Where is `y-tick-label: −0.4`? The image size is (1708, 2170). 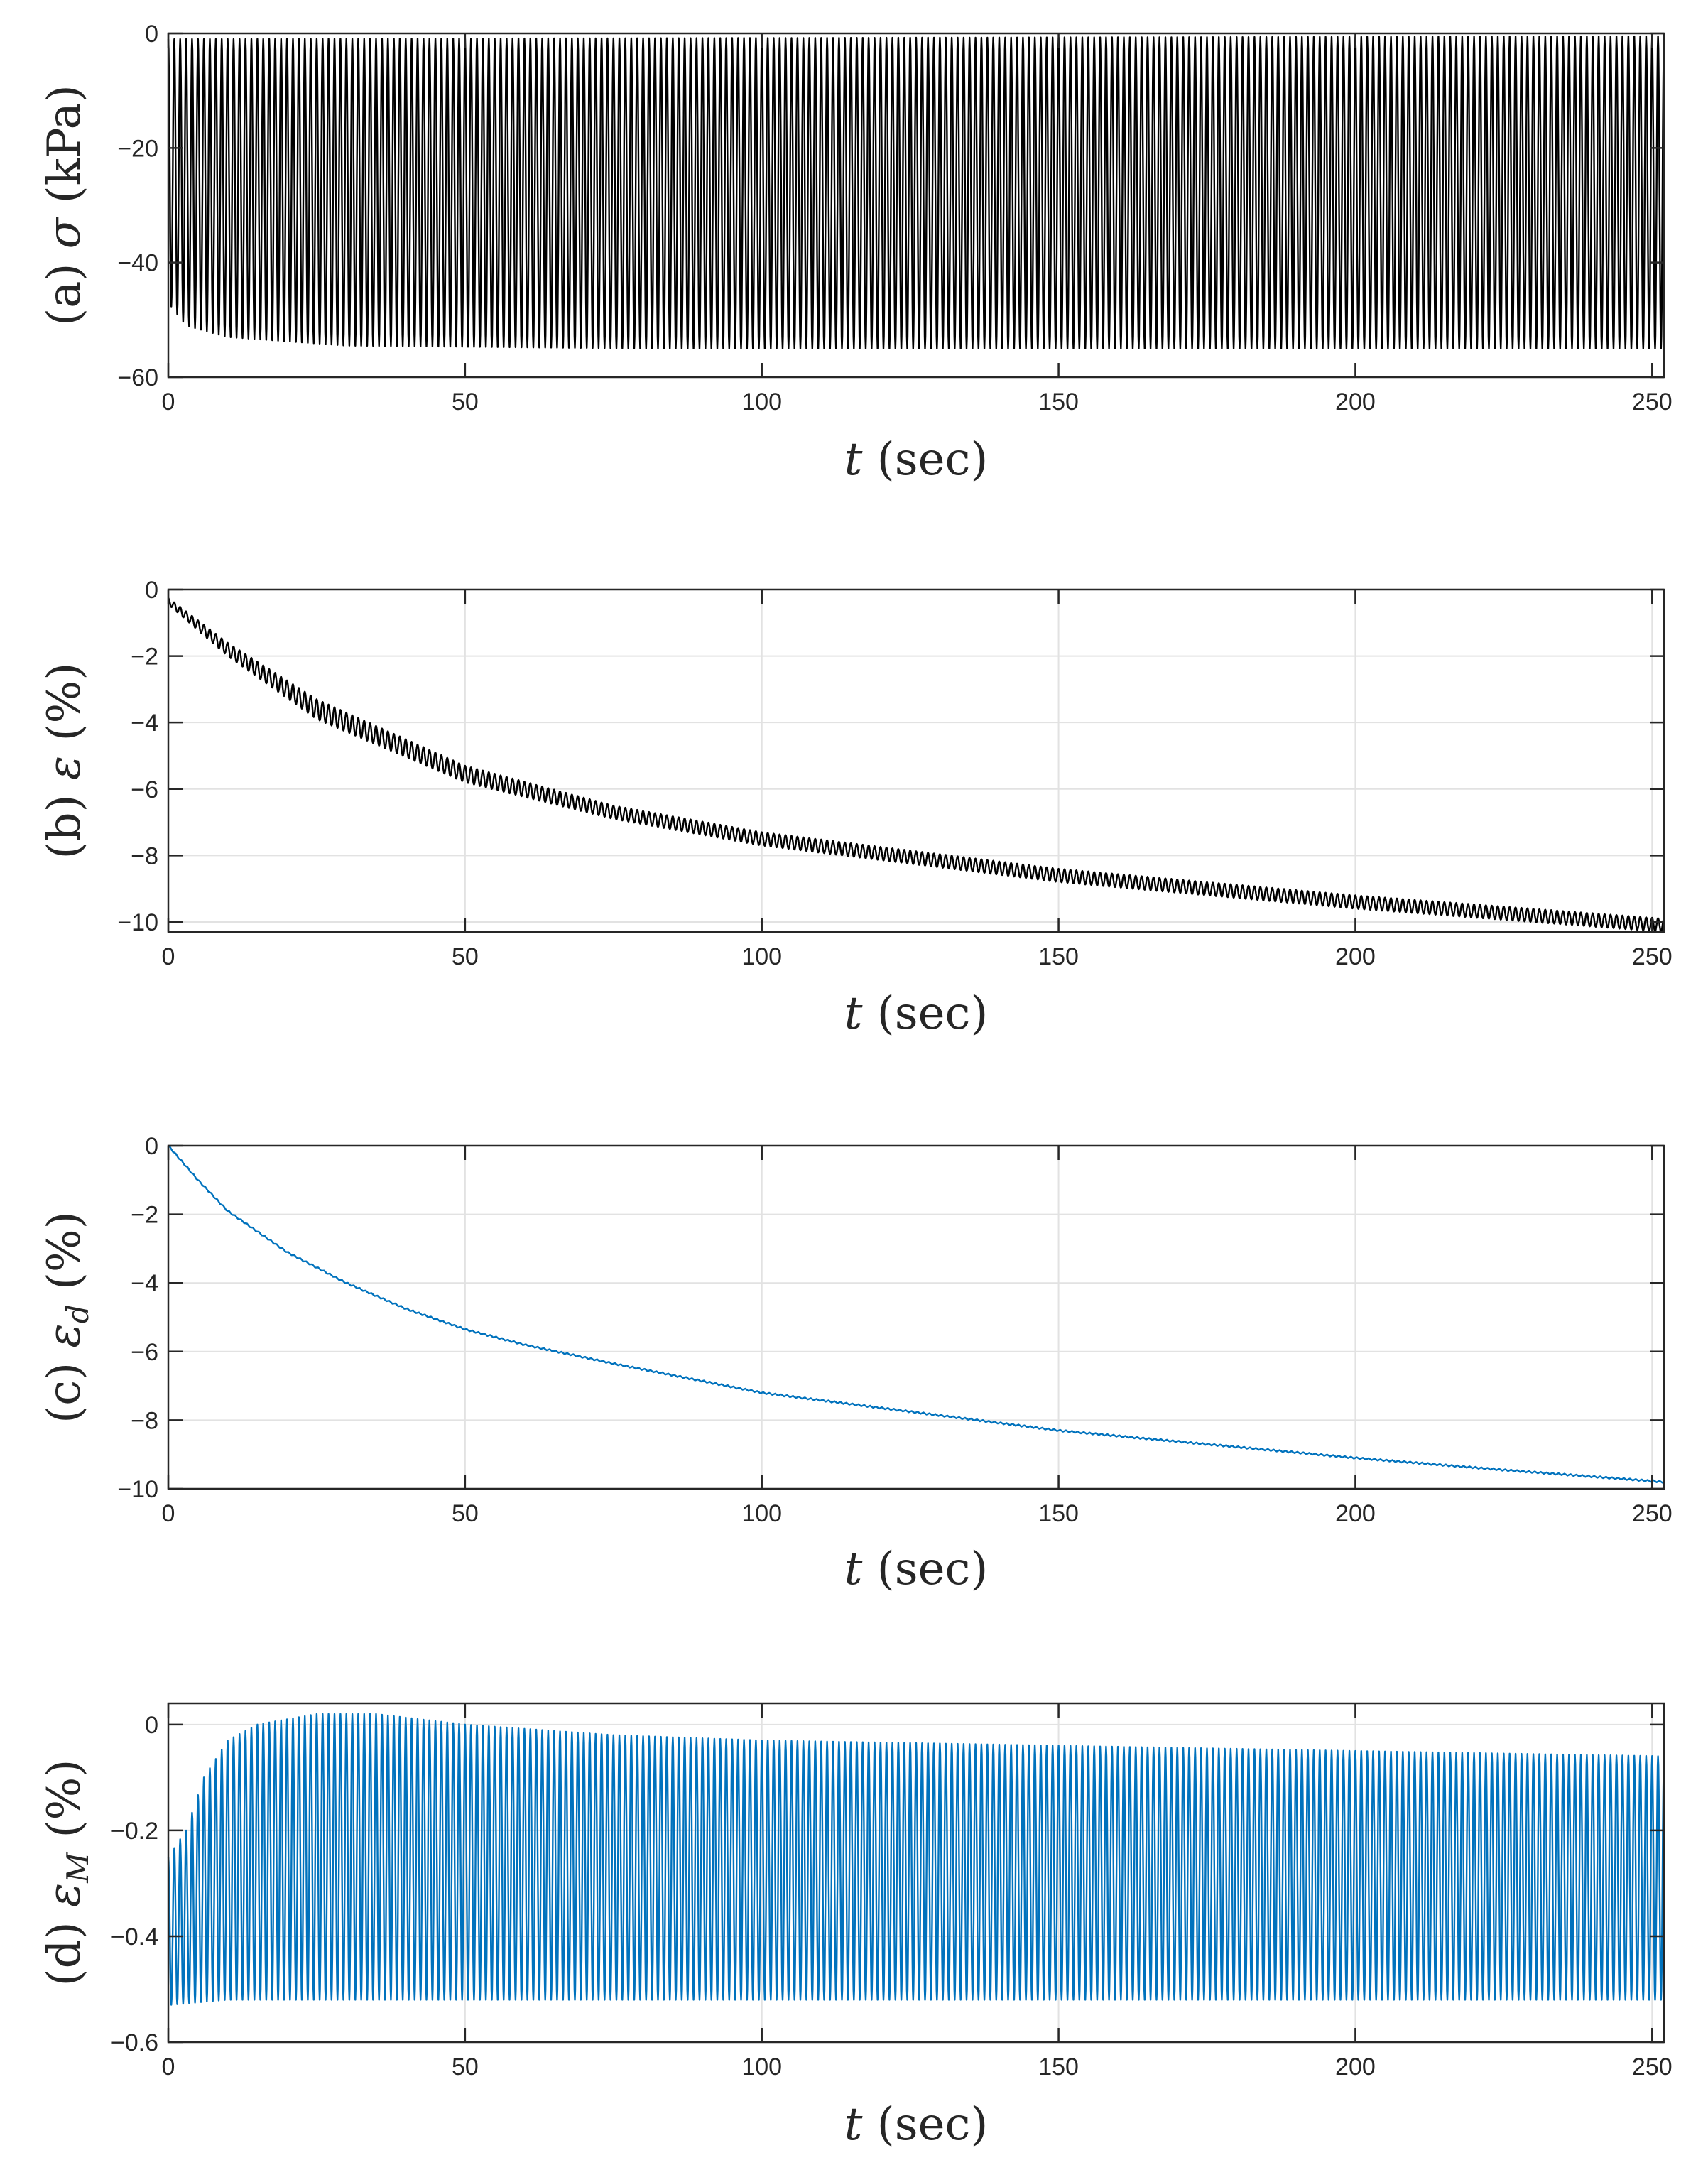 y-tick-label: −0.4 is located at coordinates (135, 1937).